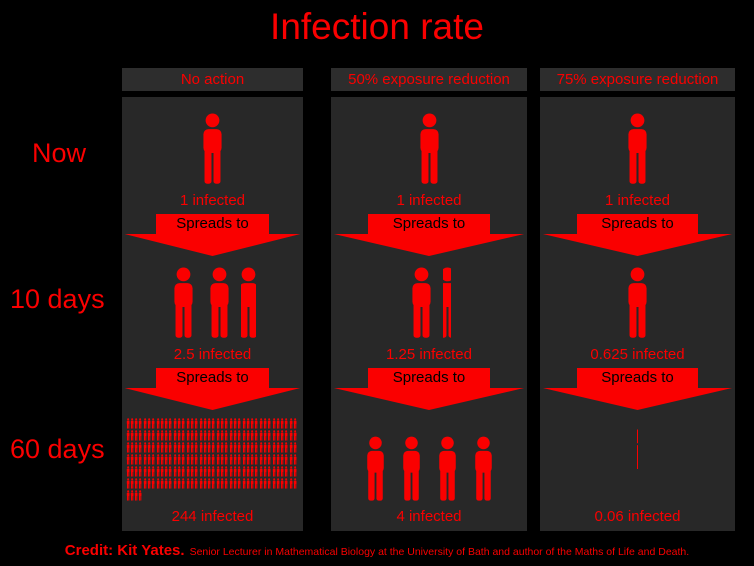 The image size is (754, 566). What do you see at coordinates (212, 79) in the screenshot?
I see `column-header: No action` at bounding box center [212, 79].